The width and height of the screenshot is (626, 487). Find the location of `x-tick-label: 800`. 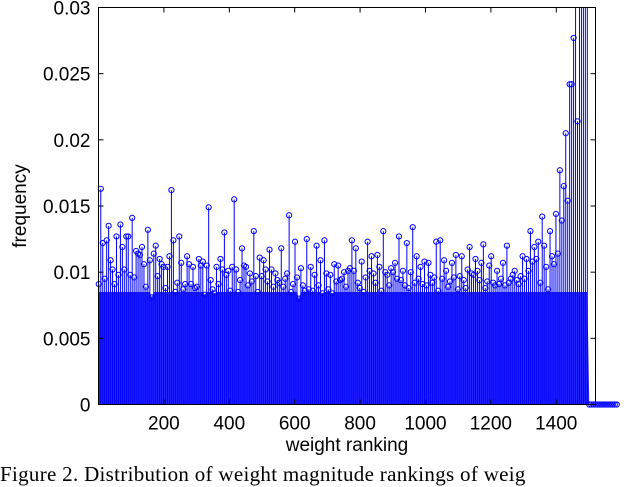

x-tick-label: 800 is located at coordinates (360, 424).